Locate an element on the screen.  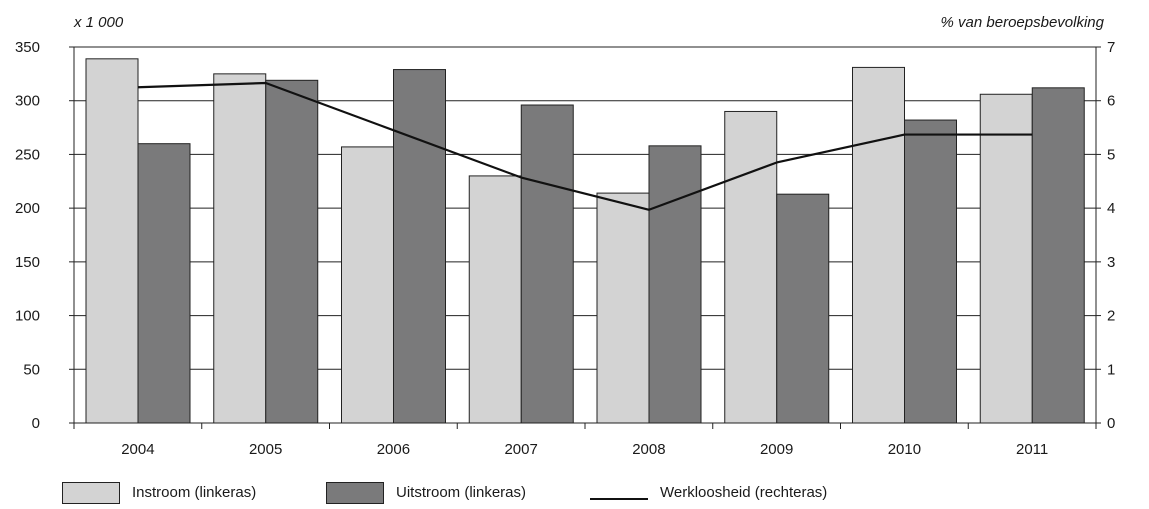
y-left-tick-label: 50 is located at coordinates (31, 369).